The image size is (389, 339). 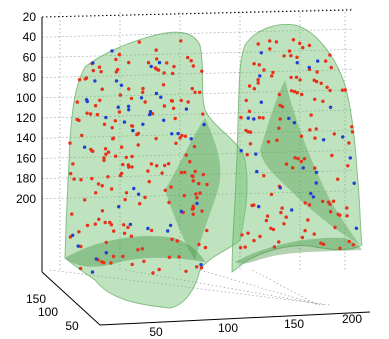 What do you see at coordinates (30, 57) in the screenshot?
I see `z-tick-label: 60` at bounding box center [30, 57].